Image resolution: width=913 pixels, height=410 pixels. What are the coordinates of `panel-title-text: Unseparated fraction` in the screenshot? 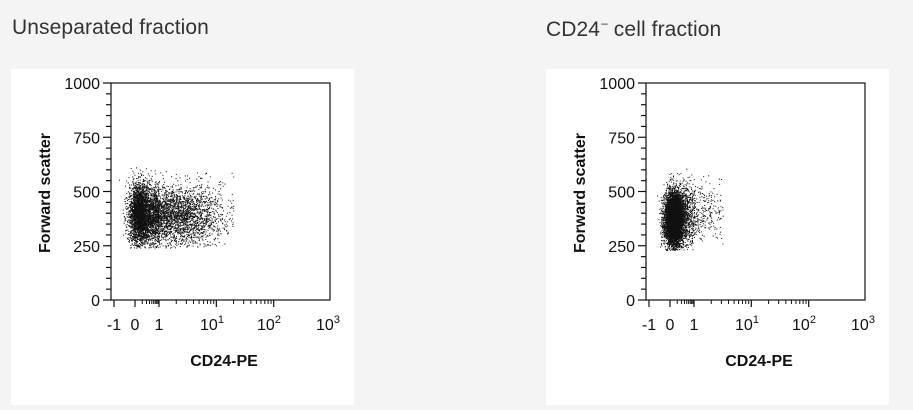 It's located at (110, 27).